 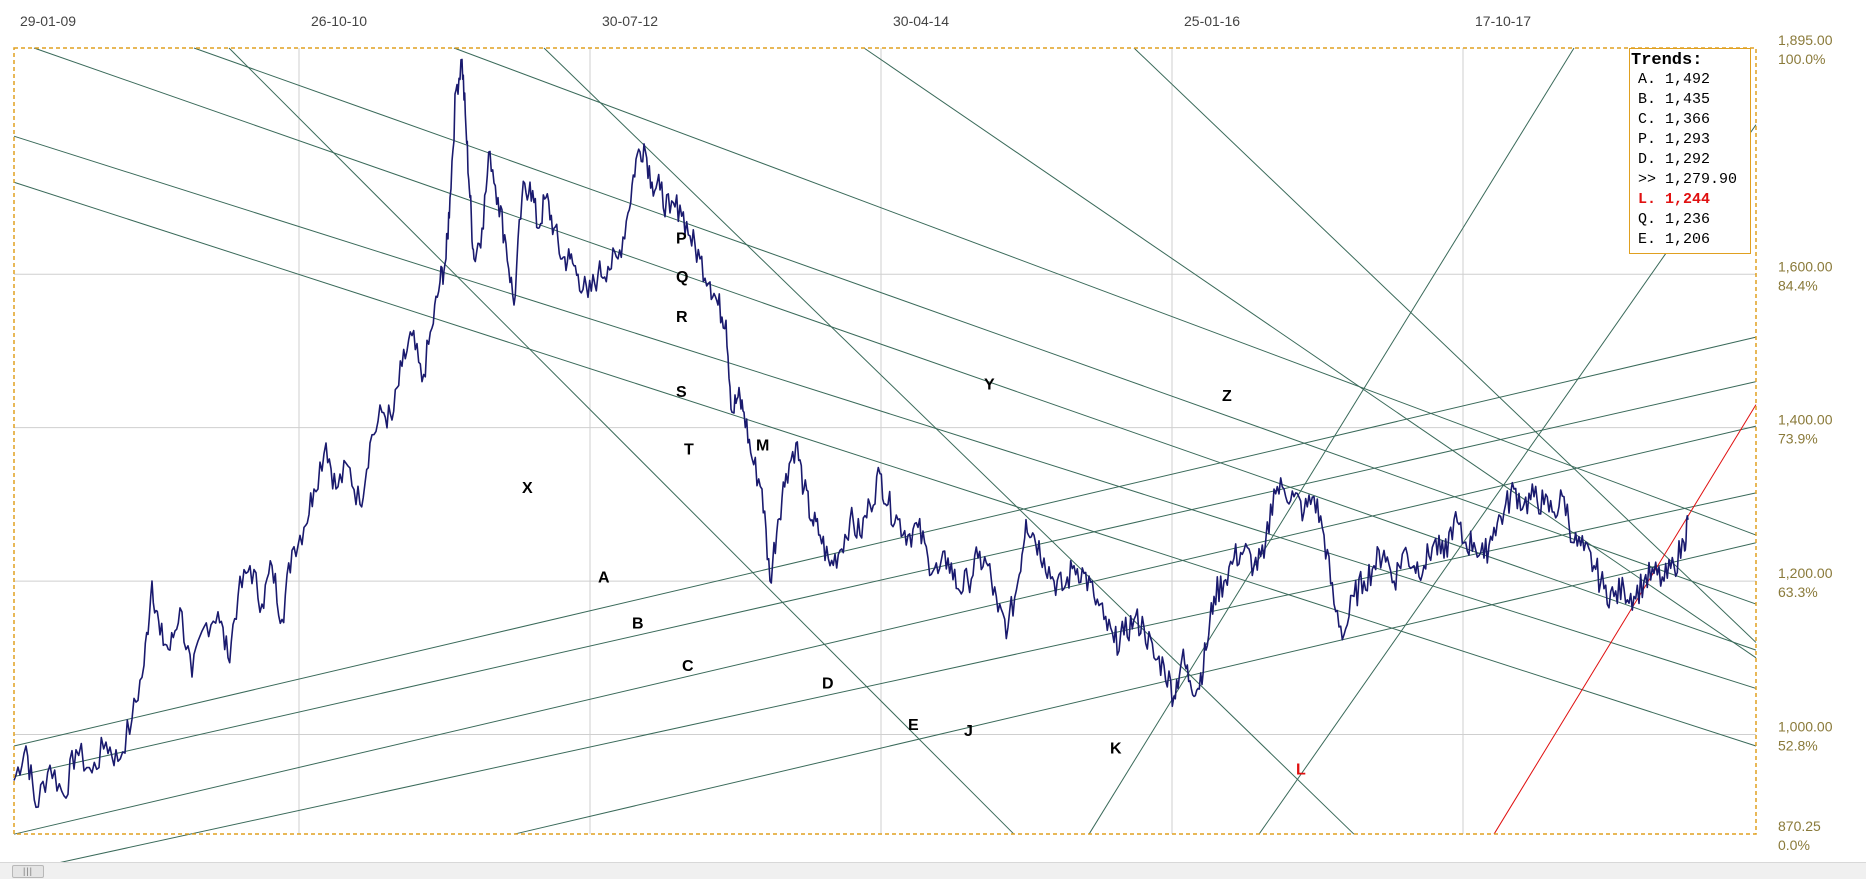 I want to click on trend-row-value: 1,236, so click(x=1688, y=219).